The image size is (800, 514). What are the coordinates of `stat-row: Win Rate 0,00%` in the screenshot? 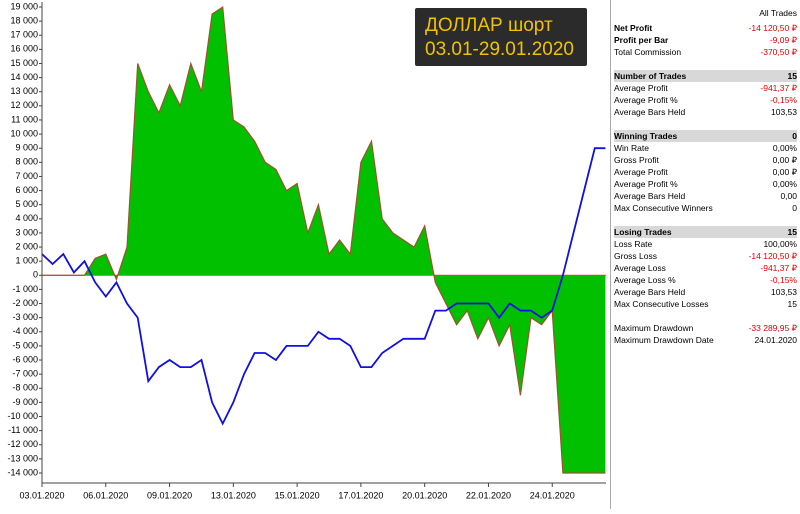 It's located at (705, 148).